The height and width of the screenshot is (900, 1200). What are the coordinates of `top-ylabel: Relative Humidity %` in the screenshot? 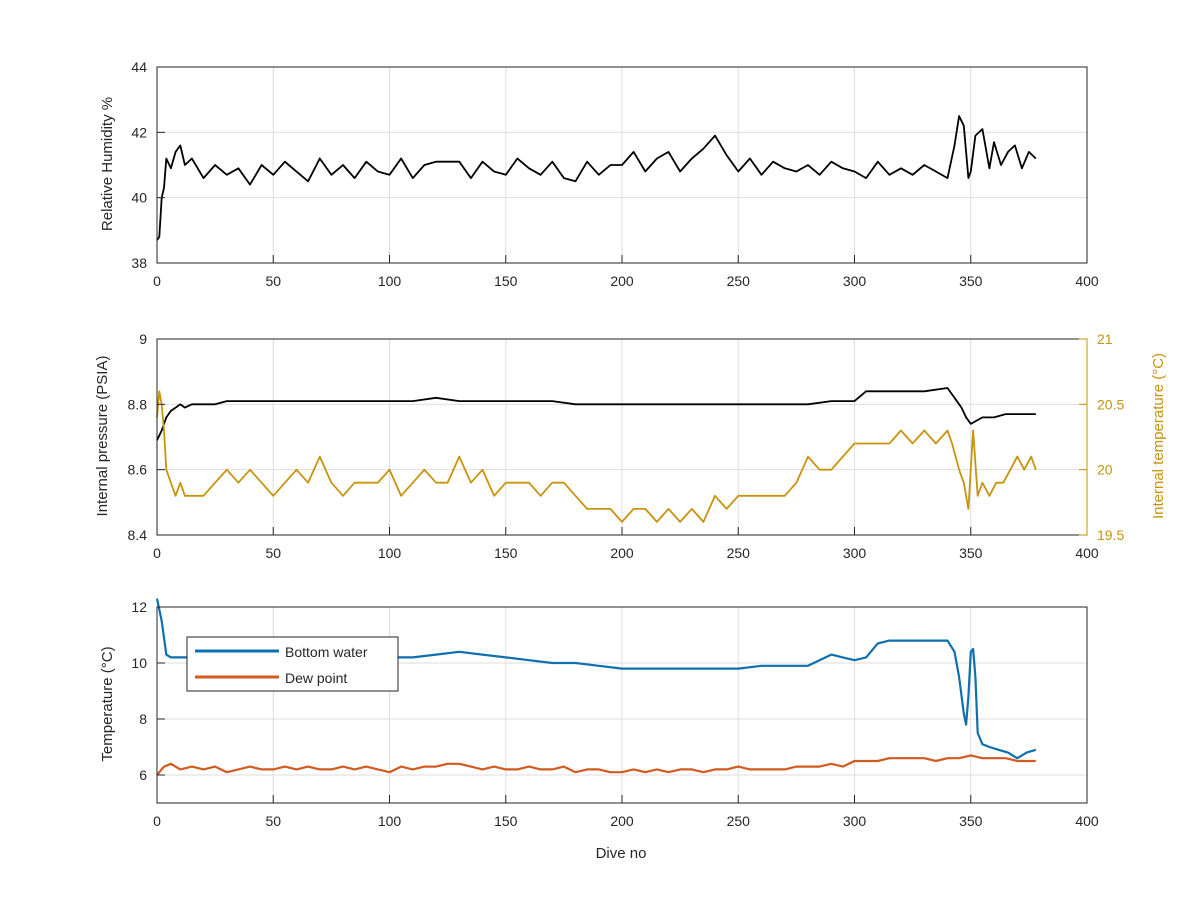 It's located at (107, 164).